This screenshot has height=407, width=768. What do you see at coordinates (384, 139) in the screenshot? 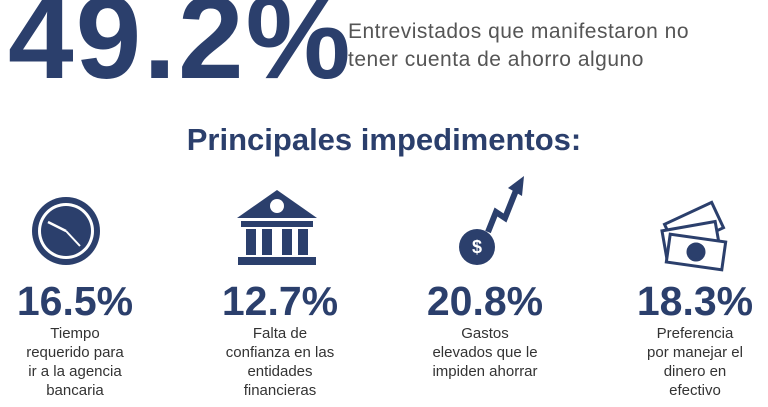
I see `section-title: Principales impedimentos:` at bounding box center [384, 139].